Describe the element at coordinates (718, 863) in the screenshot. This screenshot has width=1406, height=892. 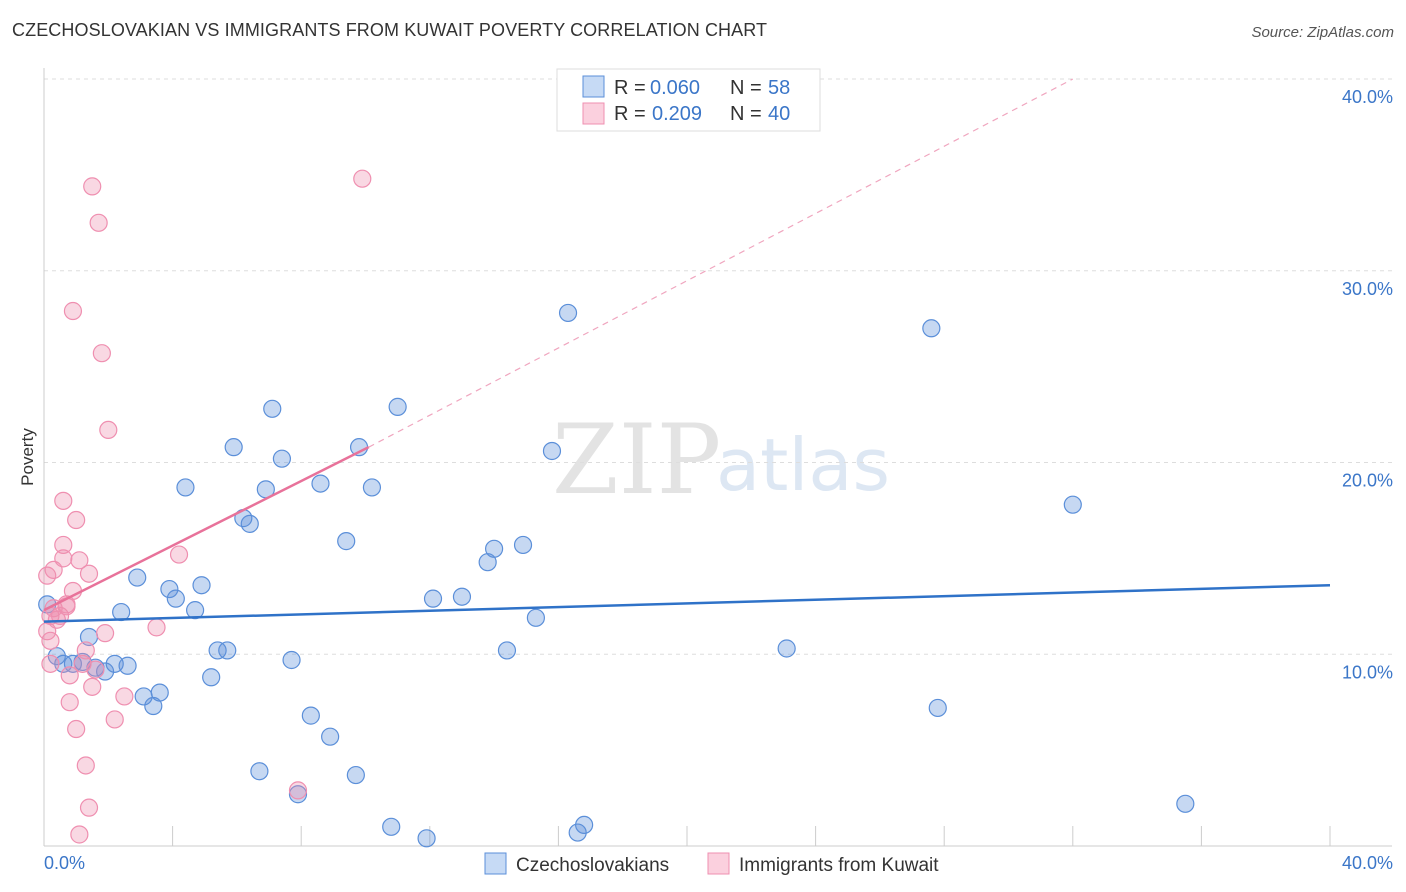
I see `bottom-legend-swatch-kuwait` at that location.